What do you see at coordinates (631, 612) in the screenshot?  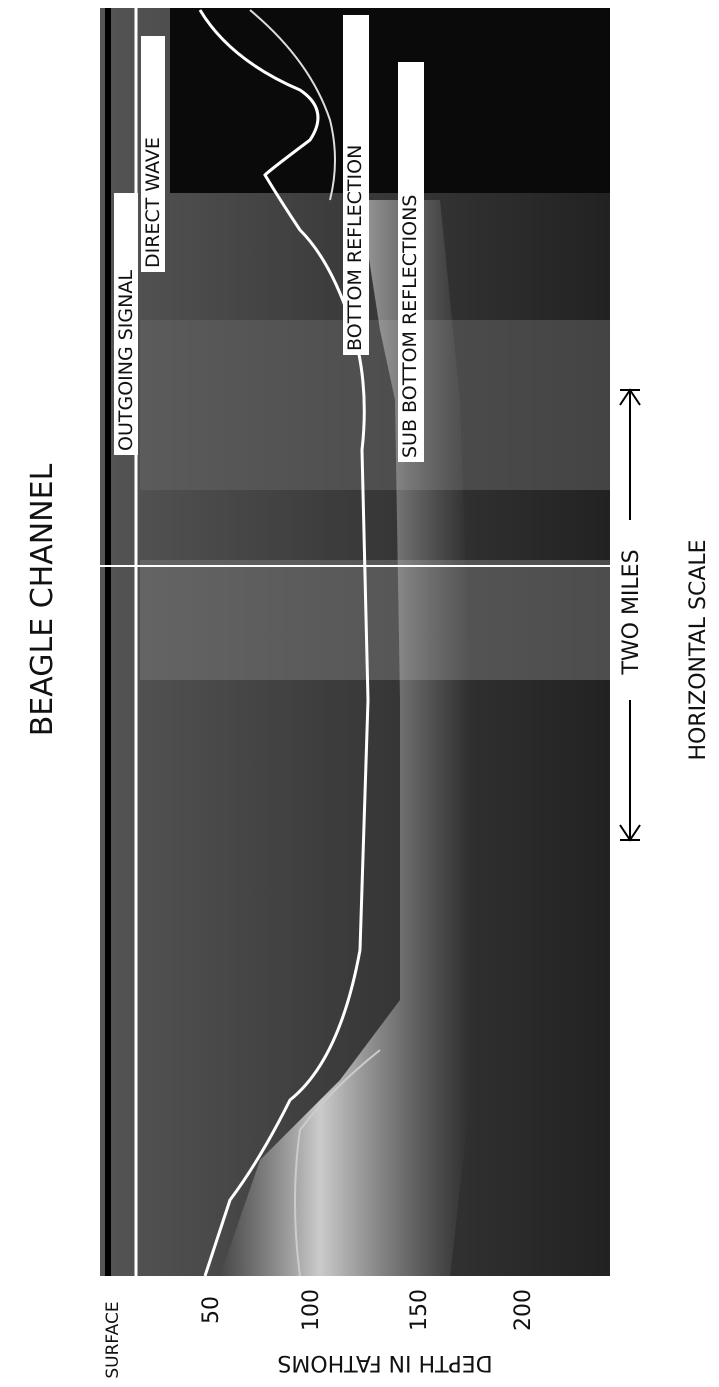 I see `scale-distance: TWO MILES` at bounding box center [631, 612].